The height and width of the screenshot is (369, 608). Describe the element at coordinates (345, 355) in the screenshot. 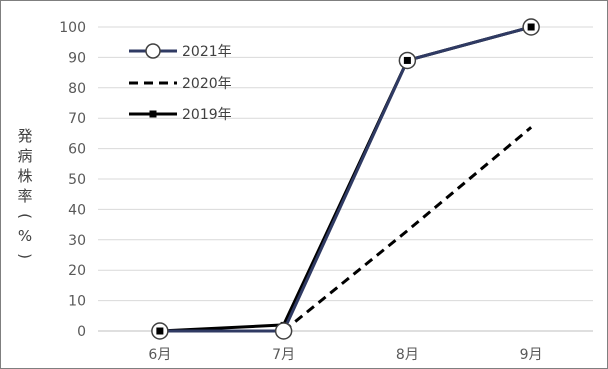

I see `x-tick-labels: 6月 7月 8月 9月` at that location.